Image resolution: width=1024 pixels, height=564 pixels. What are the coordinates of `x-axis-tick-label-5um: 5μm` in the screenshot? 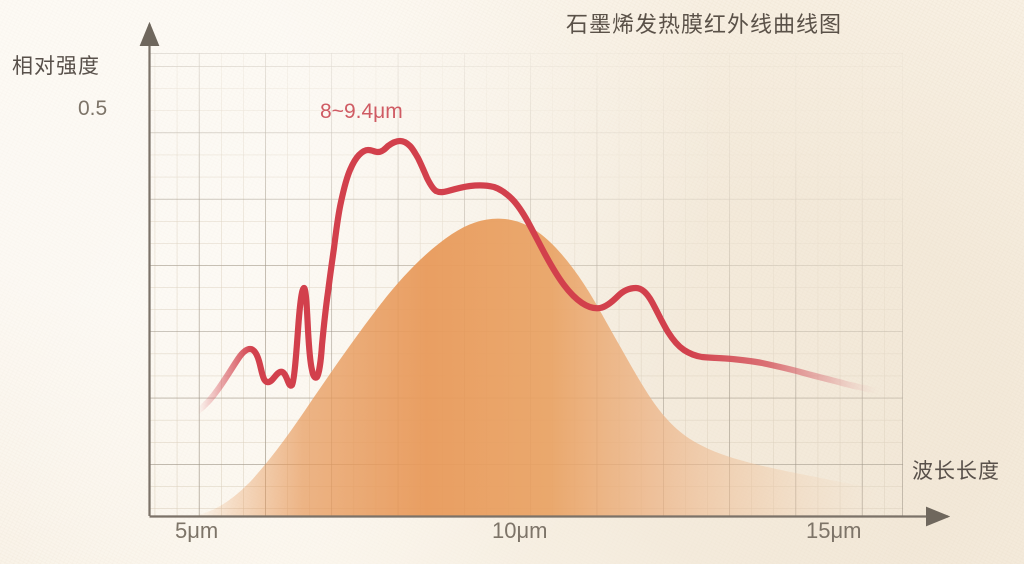 It's located at (197, 530).